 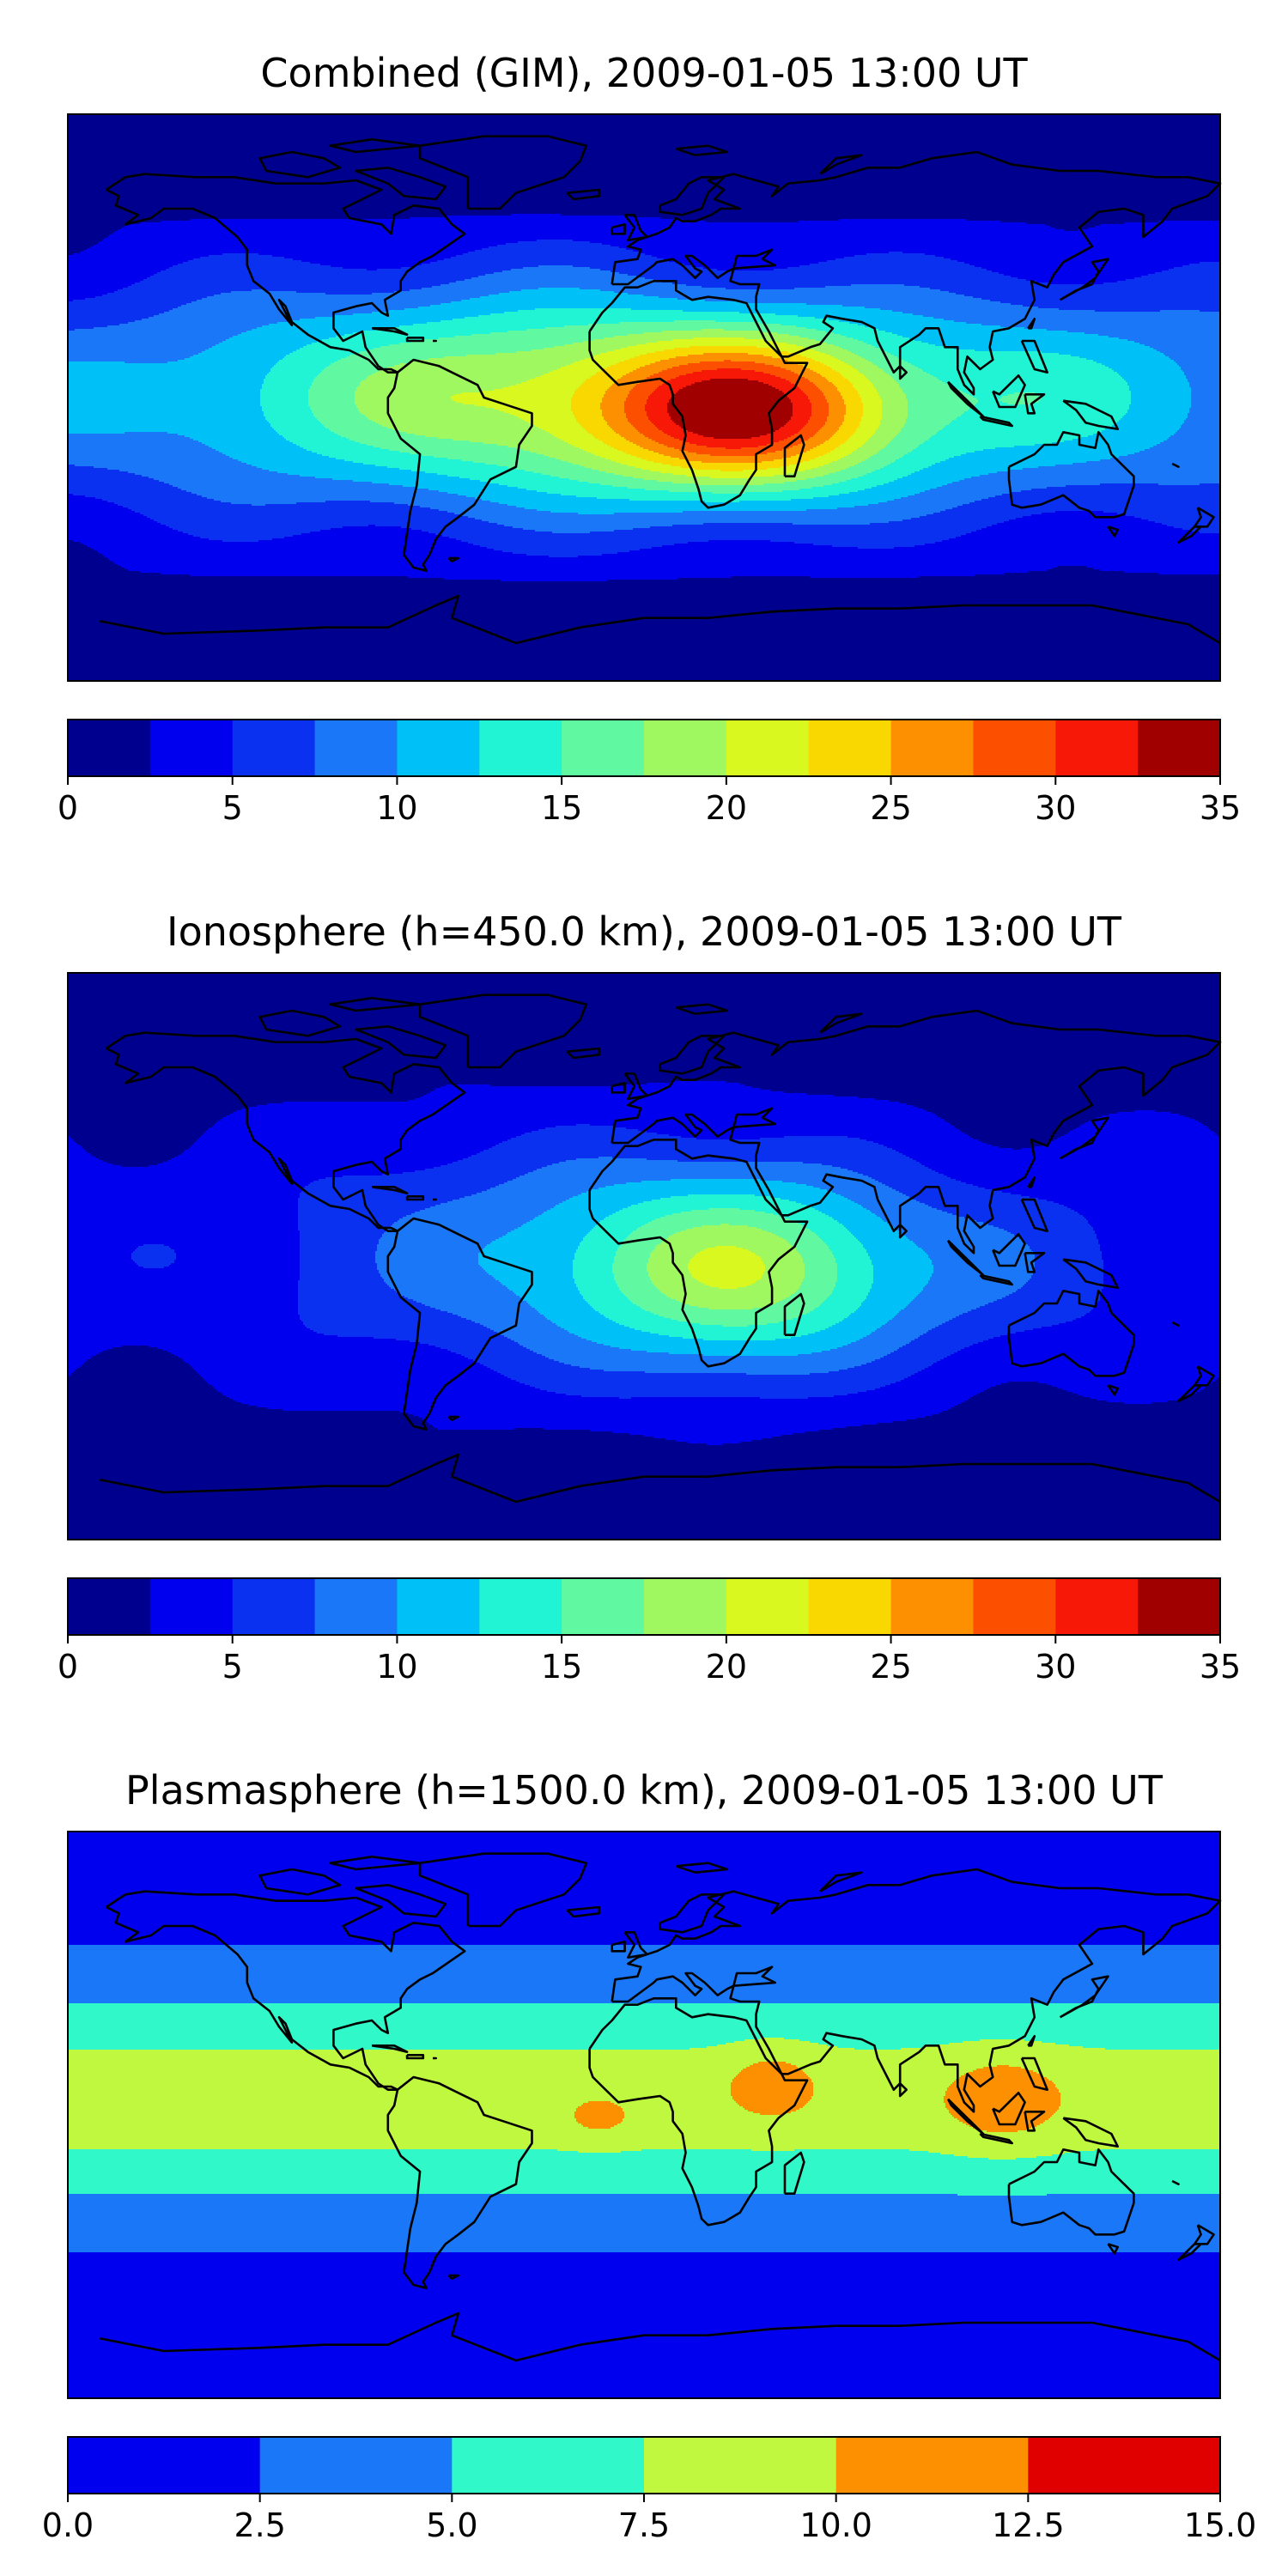 I want to click on colorbar-tick-label: 15.0, so click(x=1221, y=2525).